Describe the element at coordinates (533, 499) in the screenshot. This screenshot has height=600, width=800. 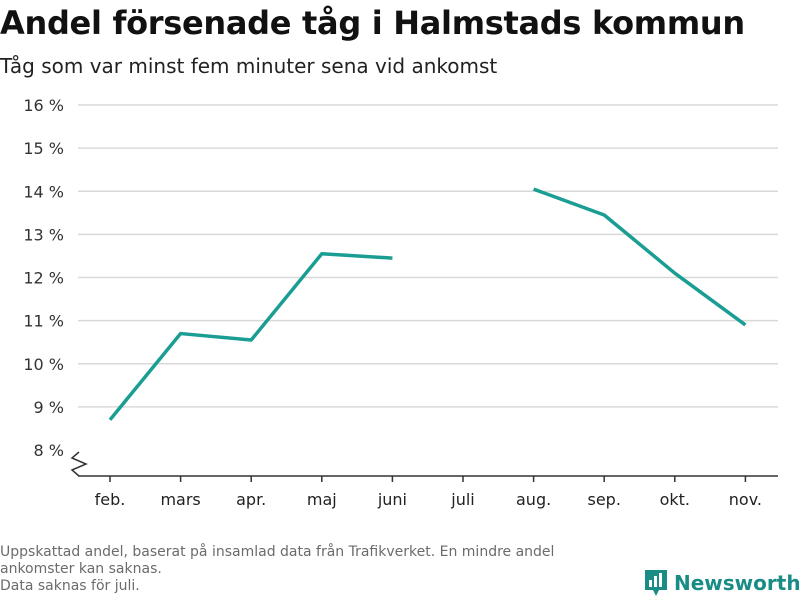
I see `x-tick-label: aug.` at that location.